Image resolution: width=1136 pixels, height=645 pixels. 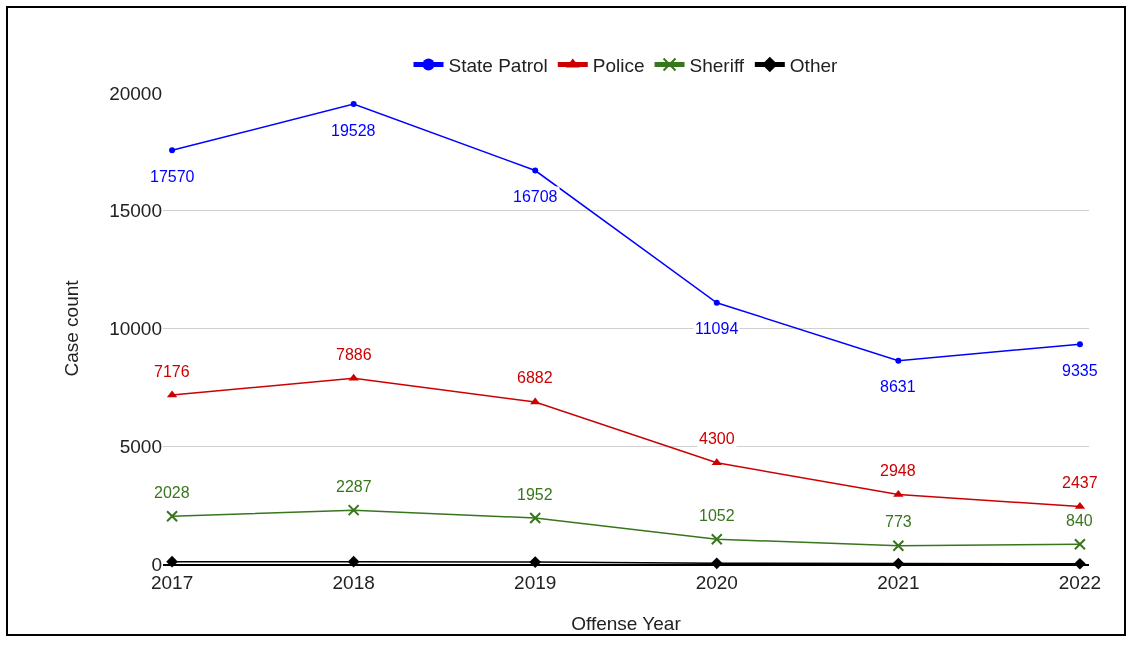 I want to click on data-label: 11094, so click(x=717, y=328).